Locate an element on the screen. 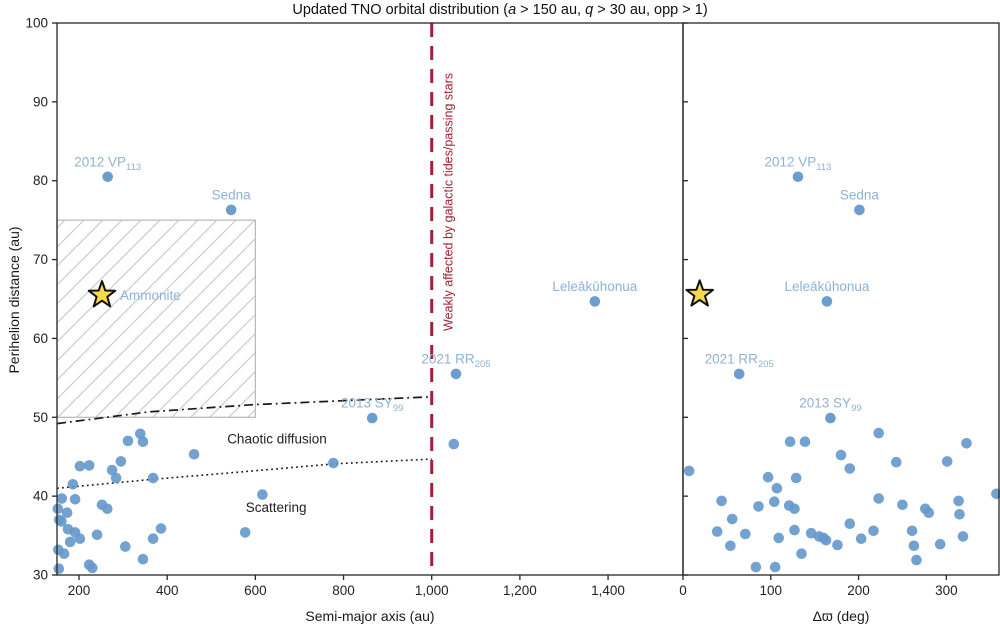  title-part: > 150 au, is located at coordinates (551, 10).